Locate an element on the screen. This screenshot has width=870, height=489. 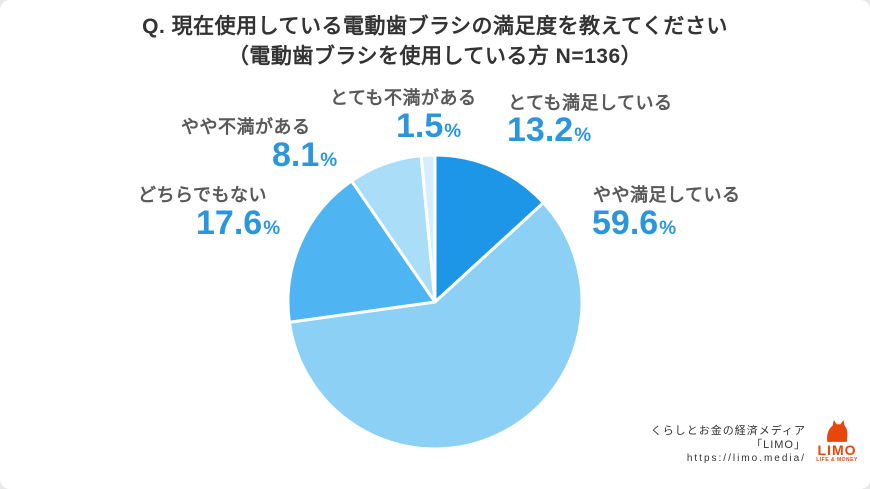
slice-value-somewhat-dissatisfied: 8.1% is located at coordinates (304, 155).